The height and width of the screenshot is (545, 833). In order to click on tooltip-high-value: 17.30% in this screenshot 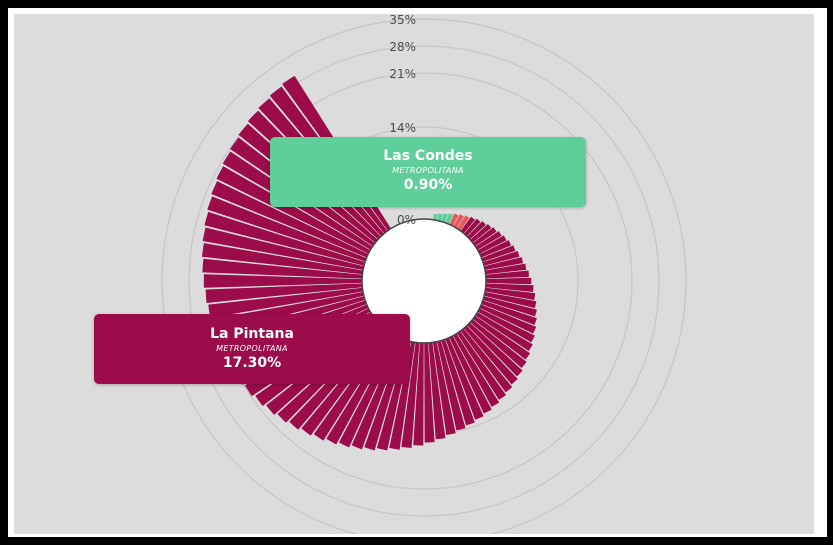, I will do `click(252, 363)`.